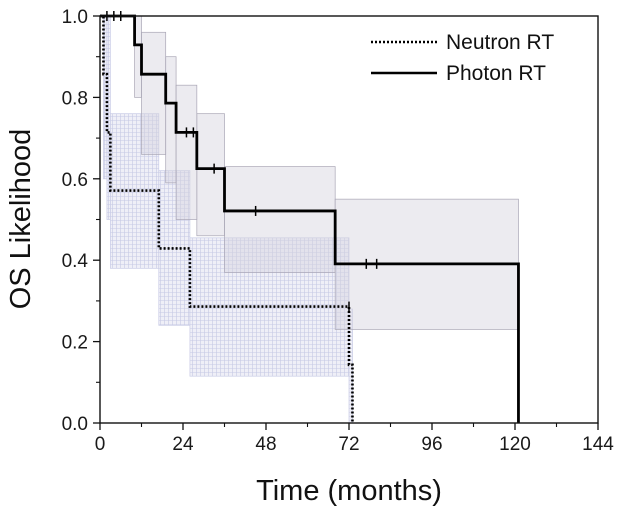 This screenshot has height=511, width=622. What do you see at coordinates (75, 17) in the screenshot?
I see `y-tick-label: 1.0` at bounding box center [75, 17].